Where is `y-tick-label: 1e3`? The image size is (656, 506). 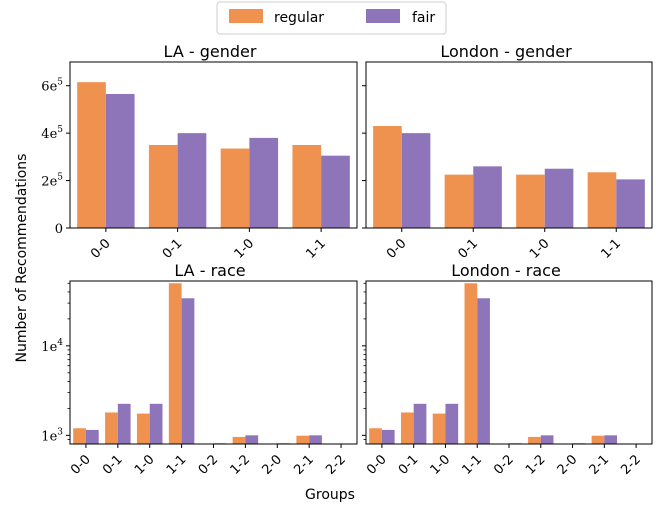 y-tick-label: 1e3 is located at coordinates (52, 435).